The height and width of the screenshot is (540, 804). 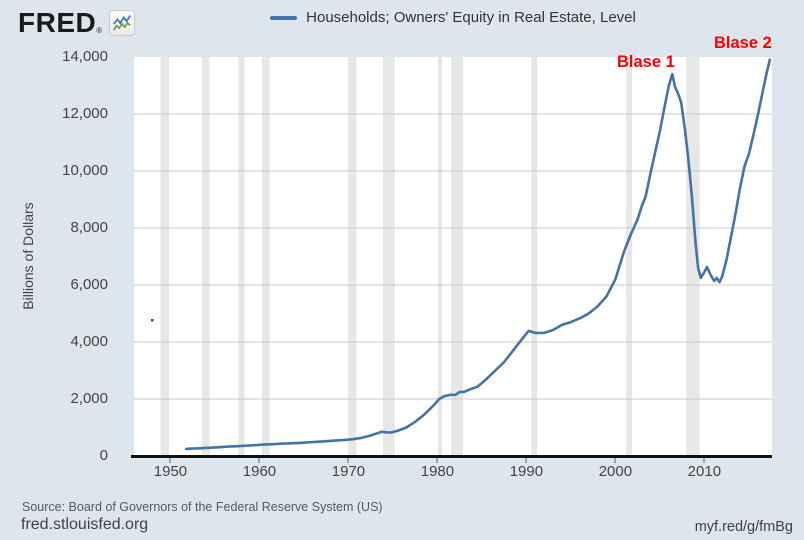 I want to click on x-tick-label: 2000, so click(x=615, y=471).